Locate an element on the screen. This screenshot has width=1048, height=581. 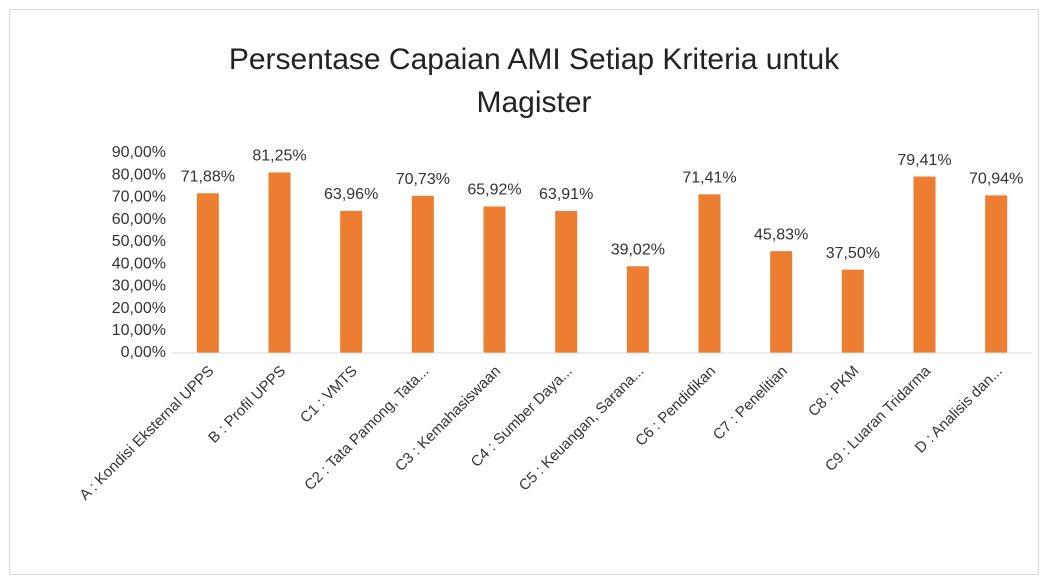
y-tick-label: 30,00% is located at coordinates (139, 286).